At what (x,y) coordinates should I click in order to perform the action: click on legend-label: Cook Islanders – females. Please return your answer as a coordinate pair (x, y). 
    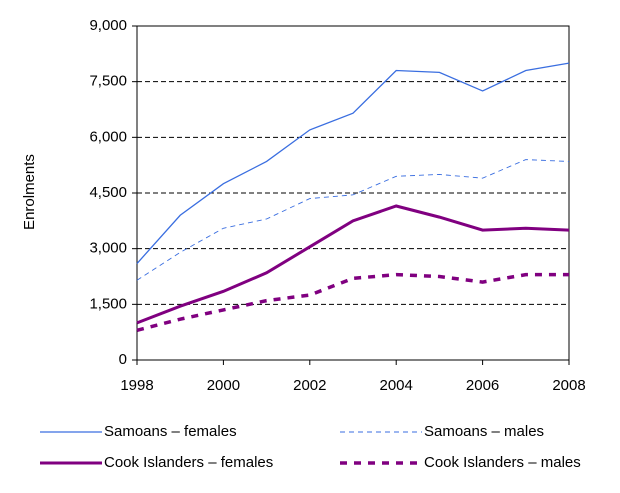
    Looking at the image, I should click on (188, 462).